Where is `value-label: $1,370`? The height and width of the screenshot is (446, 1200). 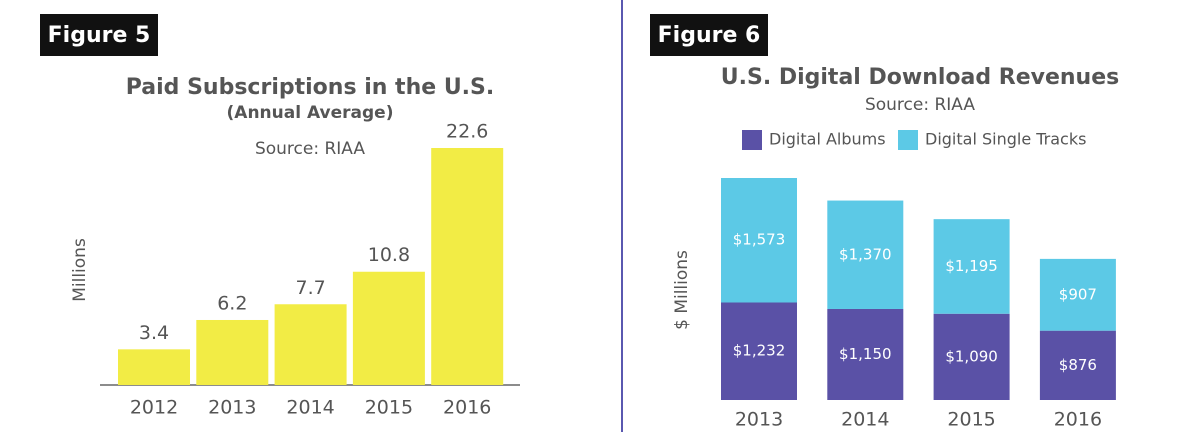 value-label: $1,370 is located at coordinates (865, 254).